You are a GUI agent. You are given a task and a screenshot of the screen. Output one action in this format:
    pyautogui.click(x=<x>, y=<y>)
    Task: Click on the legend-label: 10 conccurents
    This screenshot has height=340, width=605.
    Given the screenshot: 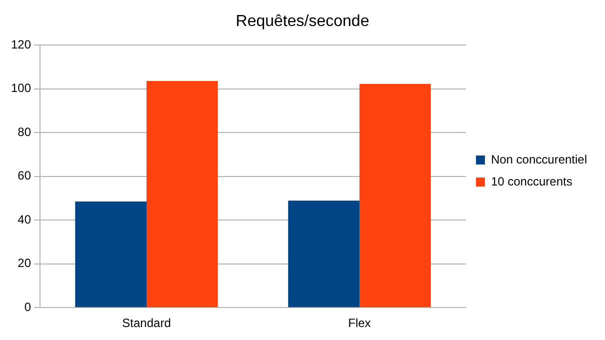 What is the action you would take?
    pyautogui.click(x=531, y=181)
    